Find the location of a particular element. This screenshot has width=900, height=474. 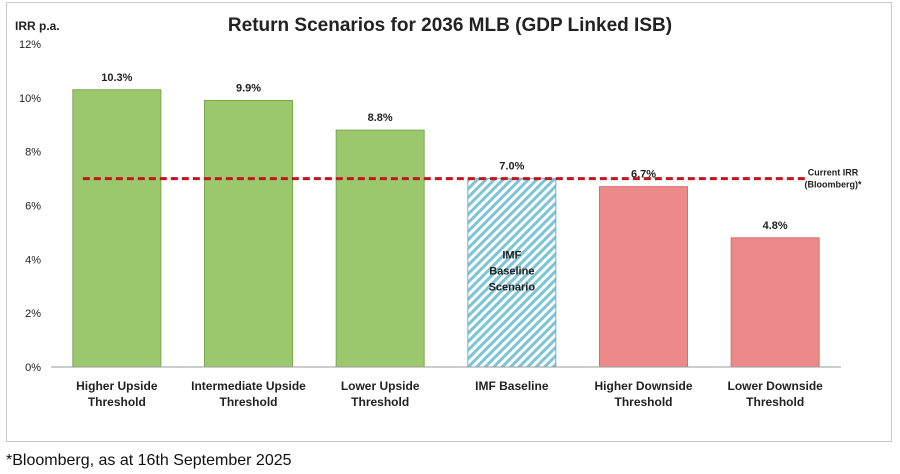

x-tick-label: Higher Downside Threshold is located at coordinates (643, 394).